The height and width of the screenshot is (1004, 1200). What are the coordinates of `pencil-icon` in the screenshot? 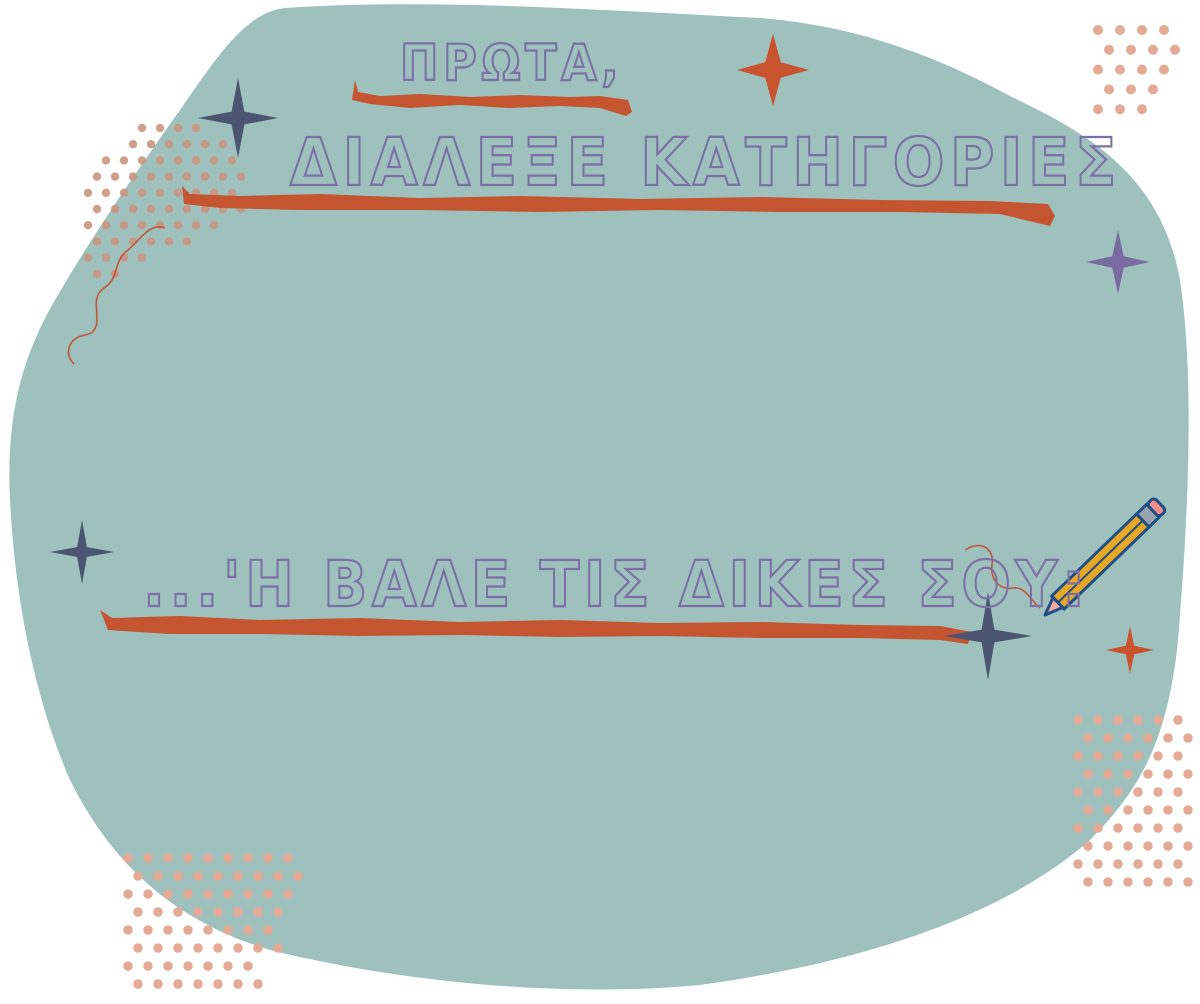 It's located at (1105, 557).